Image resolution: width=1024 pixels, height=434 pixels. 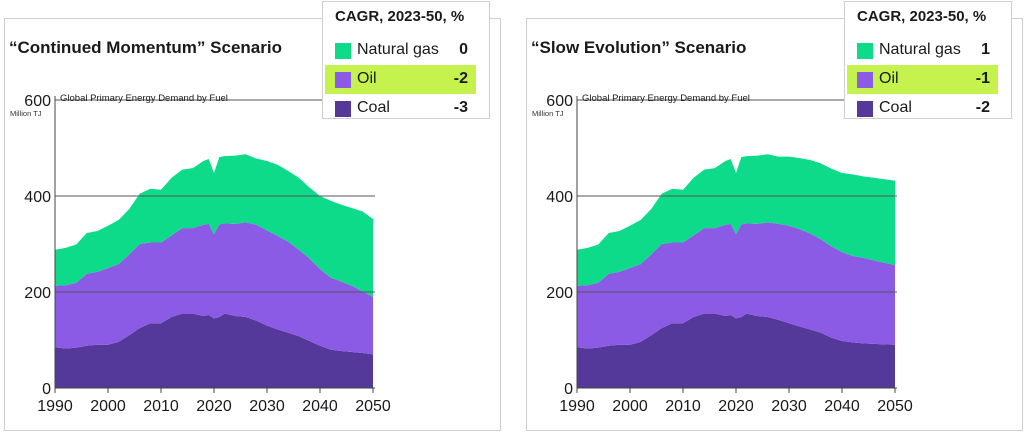 I want to click on legend-cagr-value: -1, so click(x=982, y=78).